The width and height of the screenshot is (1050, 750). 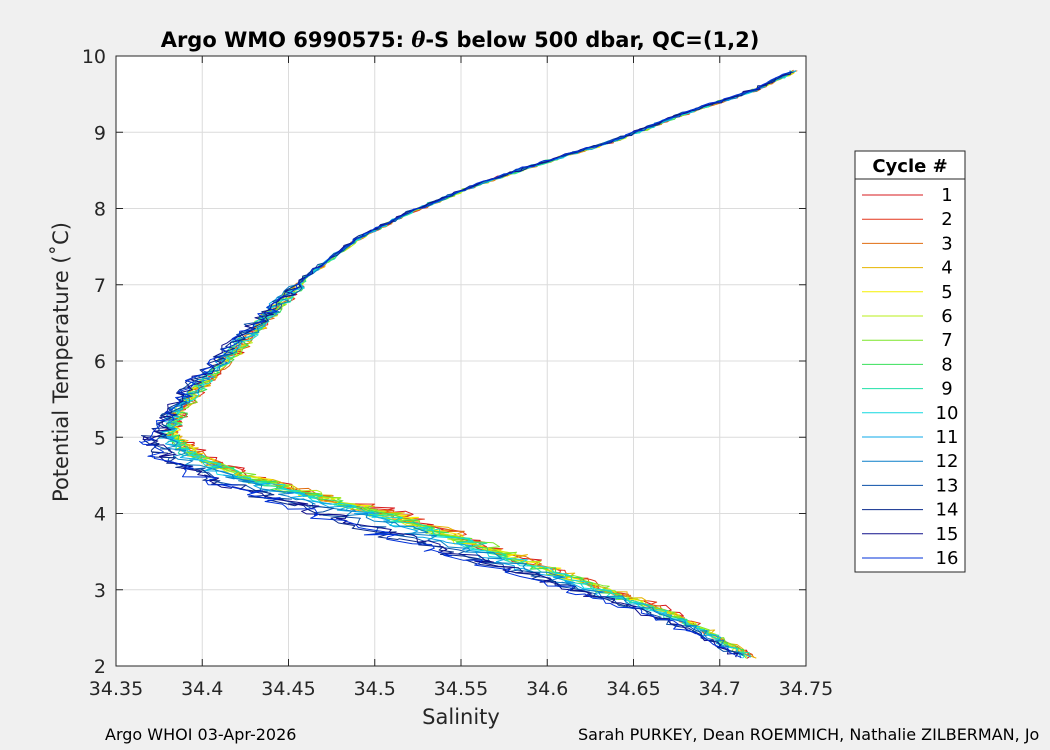 I want to click on y-tick-label: 7, so click(x=100, y=286).